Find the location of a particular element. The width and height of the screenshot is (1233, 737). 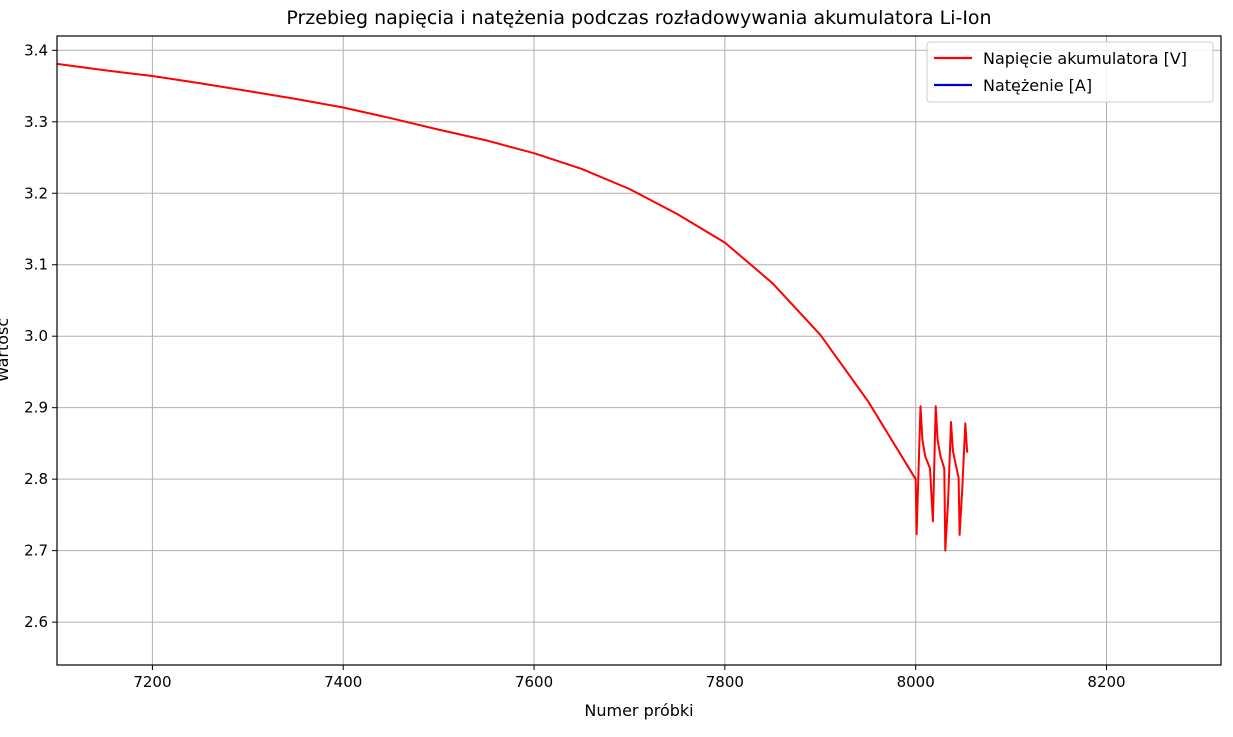

x-tick-label: 8000 is located at coordinates (916, 682).